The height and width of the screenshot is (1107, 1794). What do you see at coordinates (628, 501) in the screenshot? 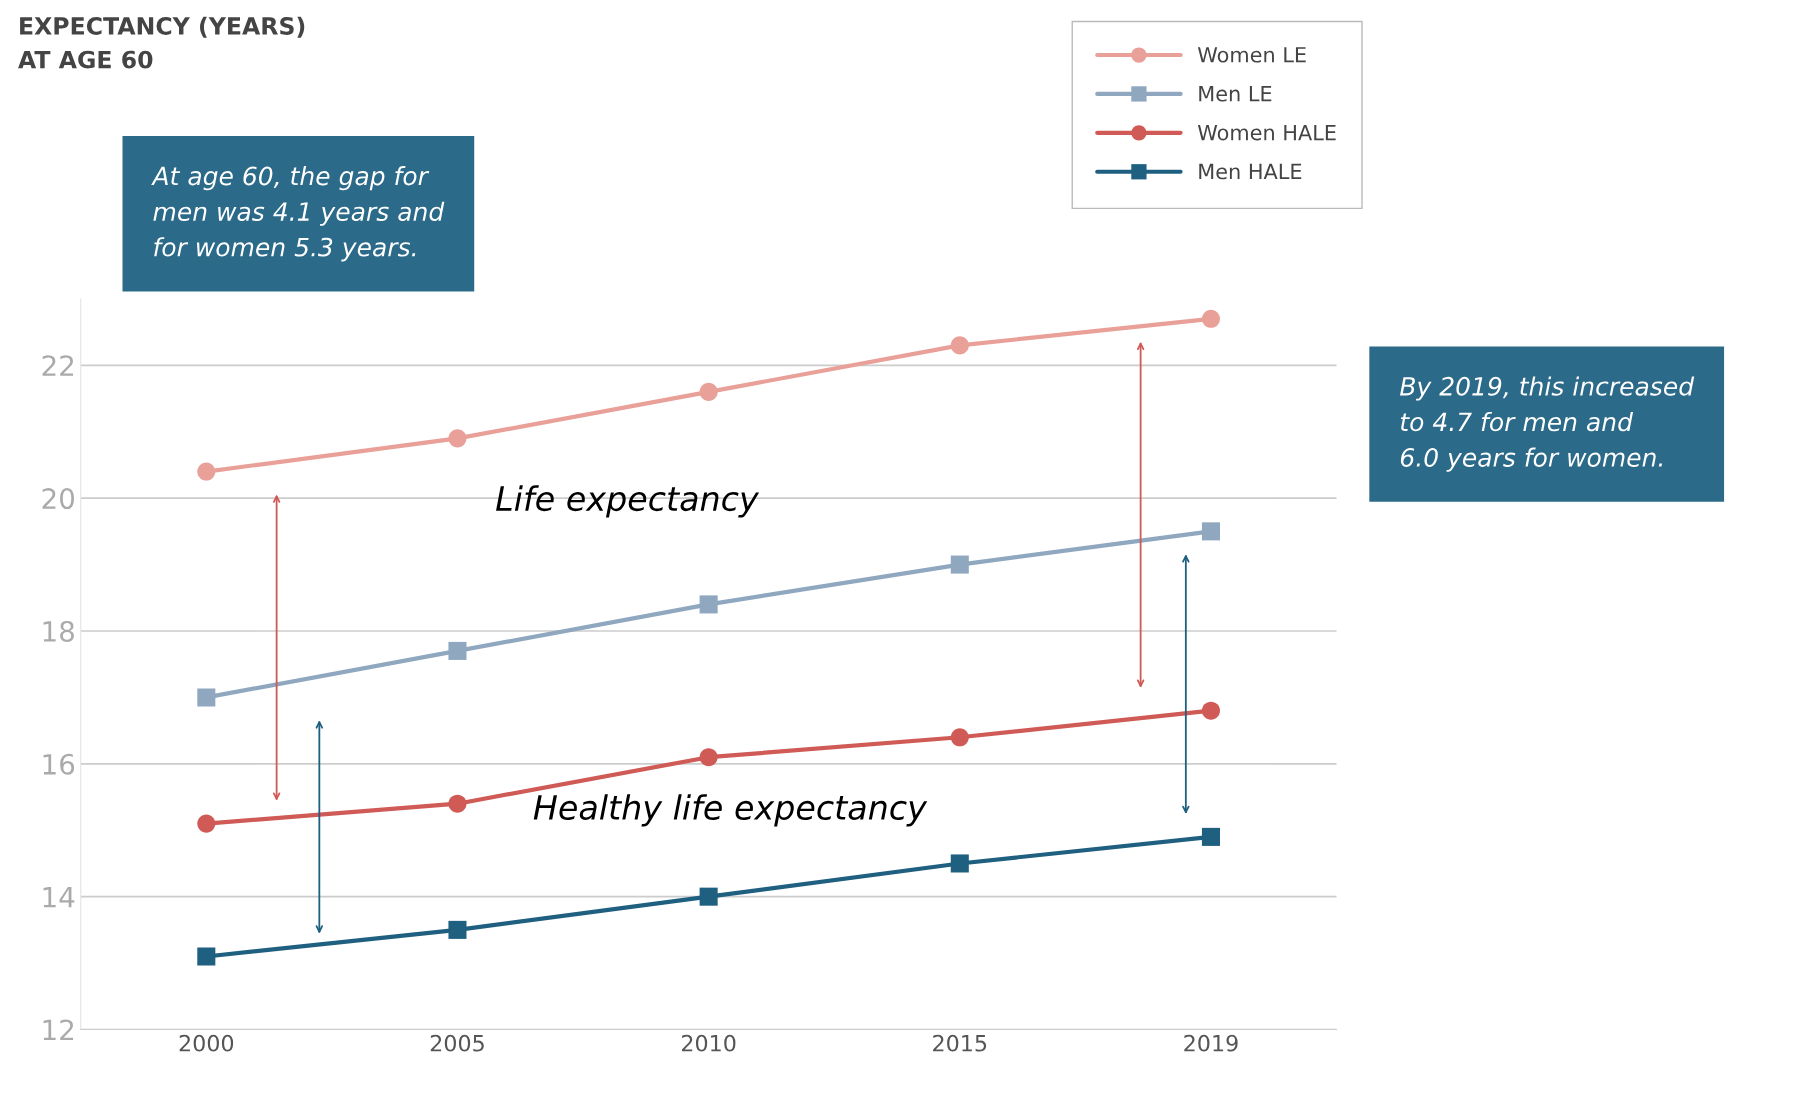
I see `annotation: Life expectancy` at bounding box center [628, 501].